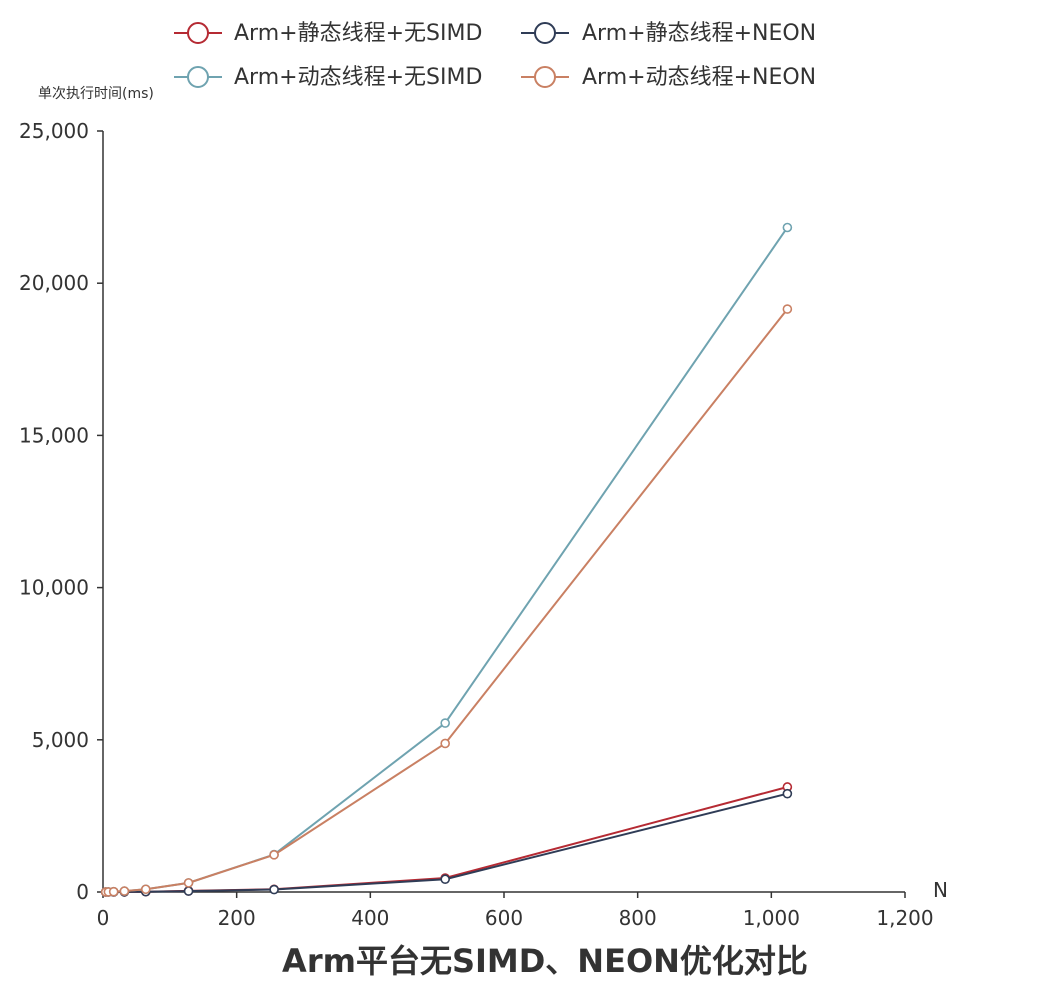 The width and height of the screenshot is (1042, 999). I want to click on x-axis-label: N, so click(940, 890).